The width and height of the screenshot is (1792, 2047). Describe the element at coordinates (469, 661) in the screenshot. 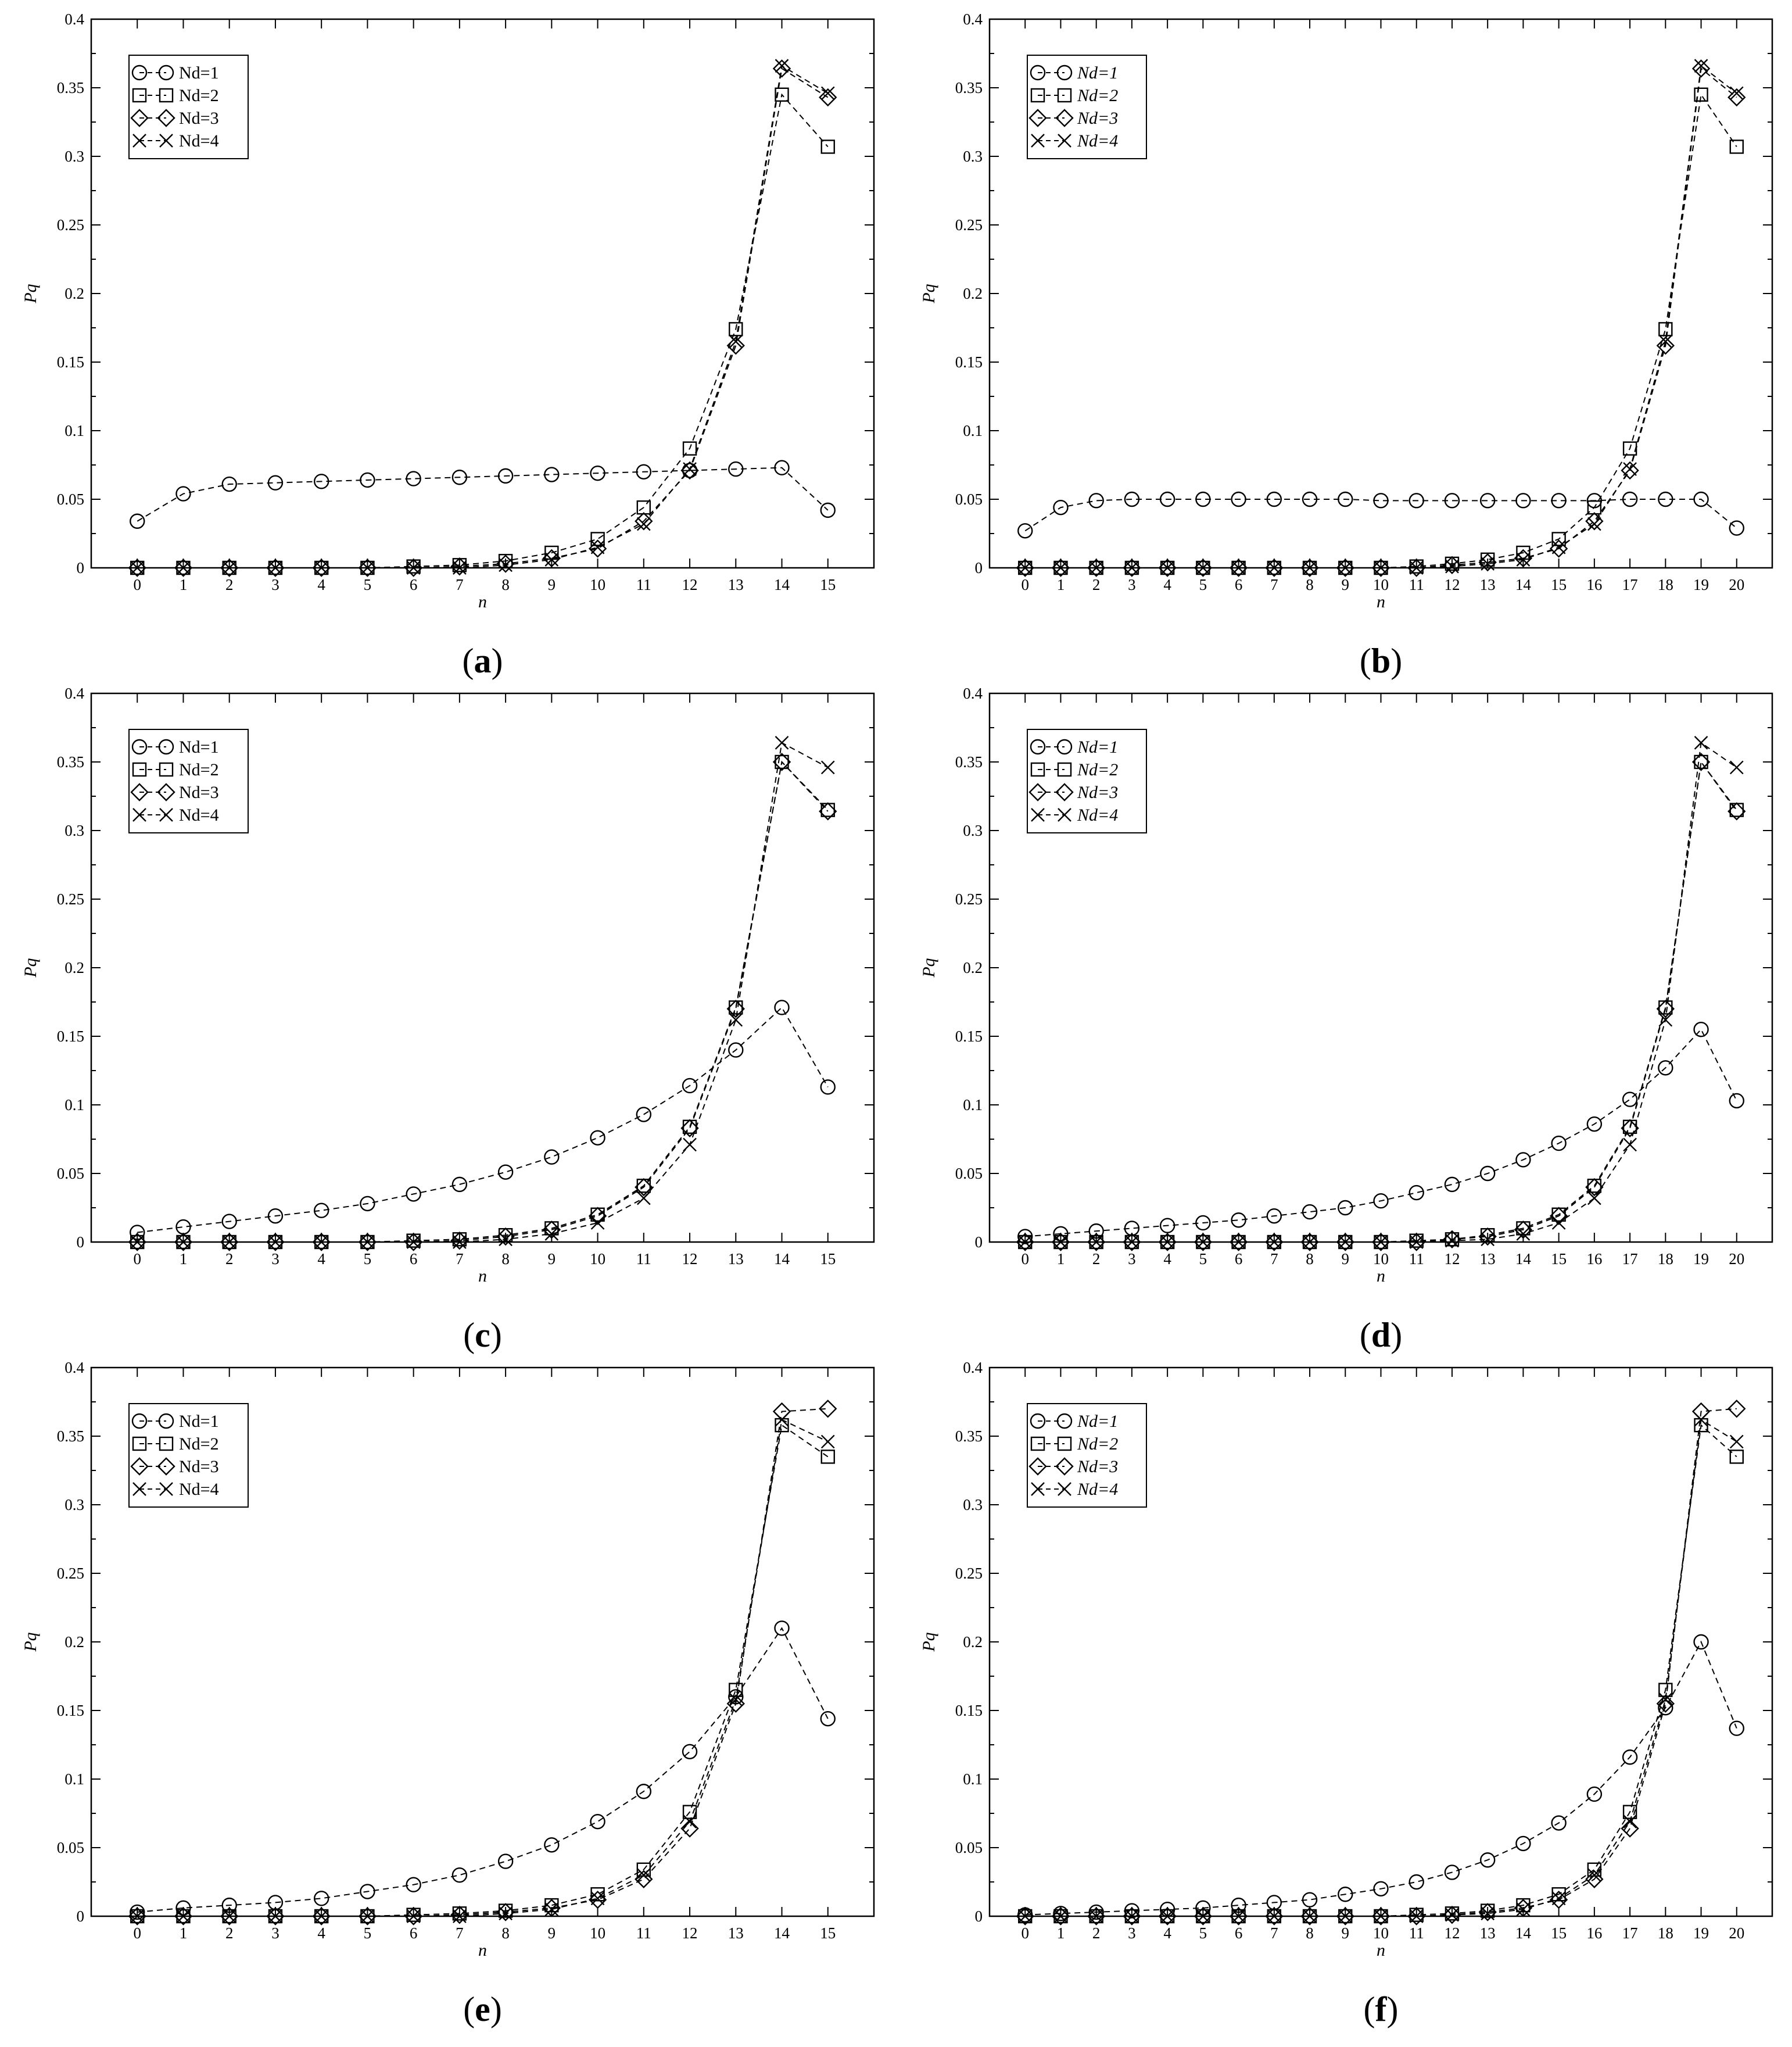

I see `caption-open: (` at that location.